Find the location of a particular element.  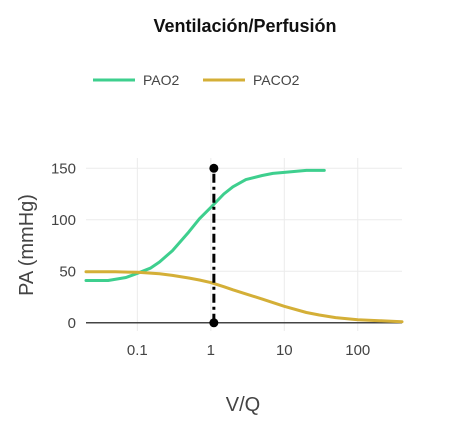

legend-label-pao2: PAO2 is located at coordinates (161, 80).